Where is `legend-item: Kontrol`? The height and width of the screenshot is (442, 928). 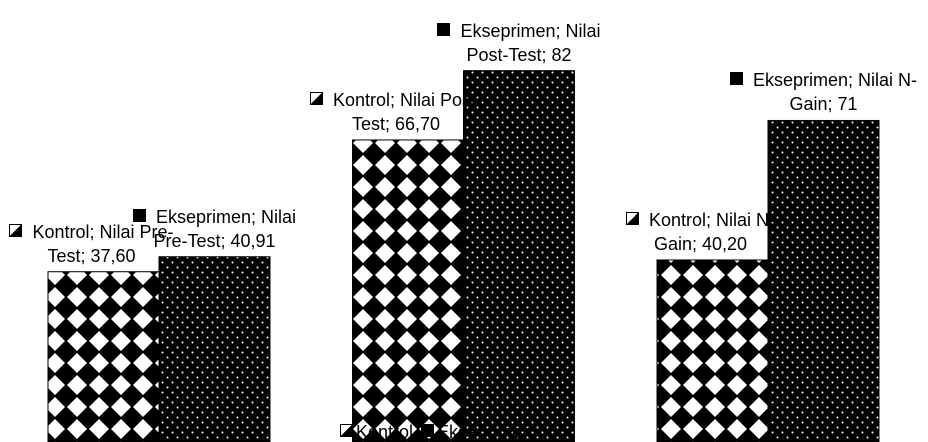 legend-item: Kontrol is located at coordinates (376, 432).